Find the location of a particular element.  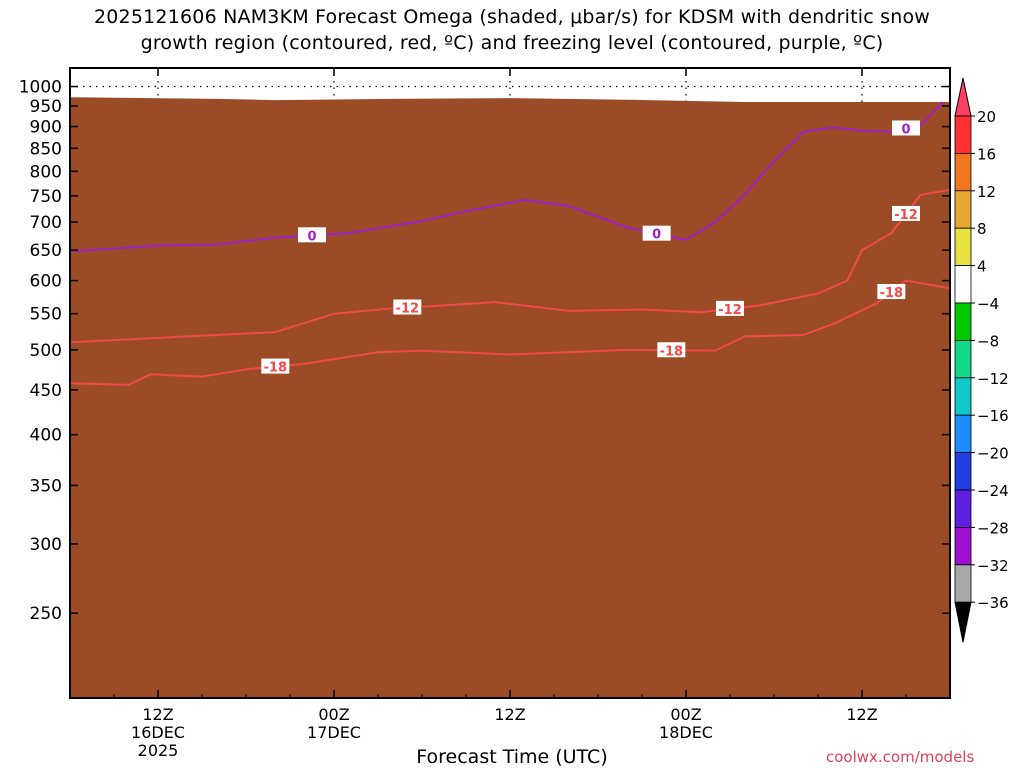

x-axis-label: Forecast Time (UTC) is located at coordinates (512, 757).